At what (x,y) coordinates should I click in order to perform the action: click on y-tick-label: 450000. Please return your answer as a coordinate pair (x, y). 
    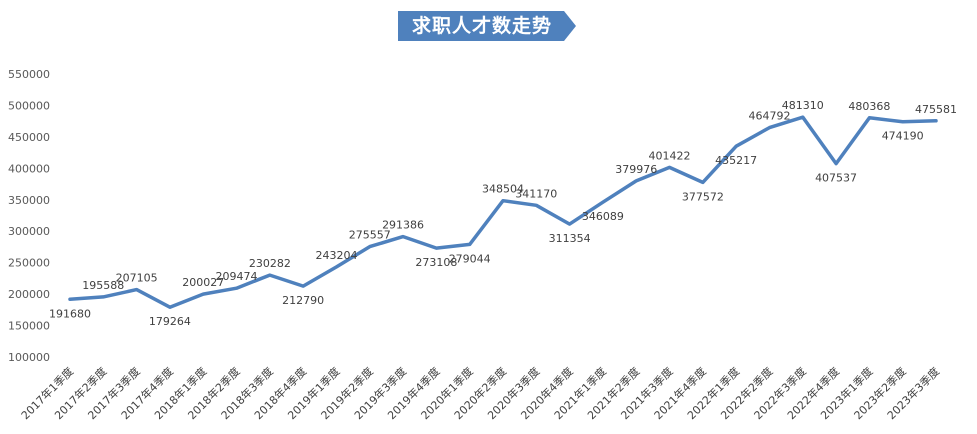
    Looking at the image, I should click on (29, 137).